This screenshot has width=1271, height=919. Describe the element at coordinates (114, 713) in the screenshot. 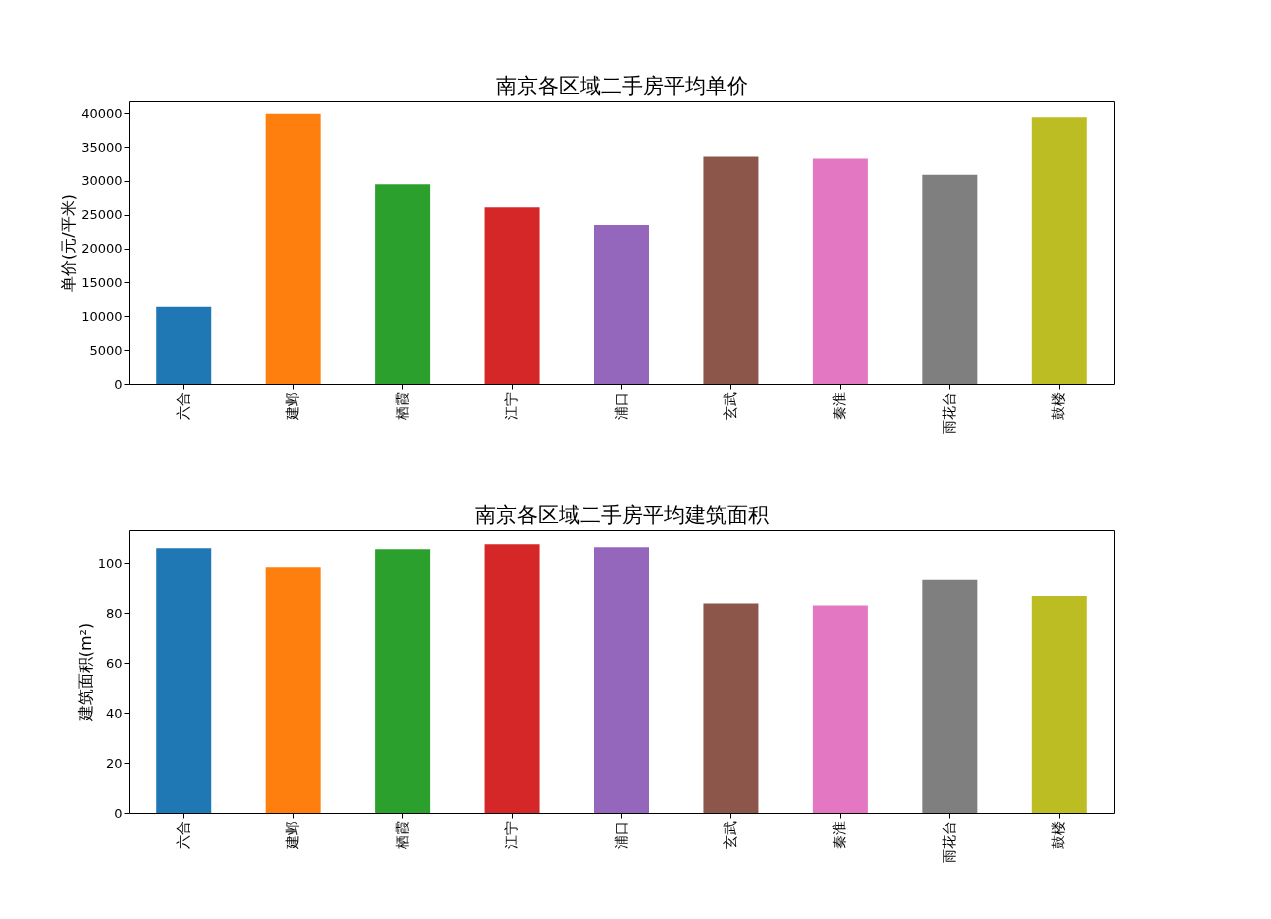

I see `y-tick-label: 40` at that location.